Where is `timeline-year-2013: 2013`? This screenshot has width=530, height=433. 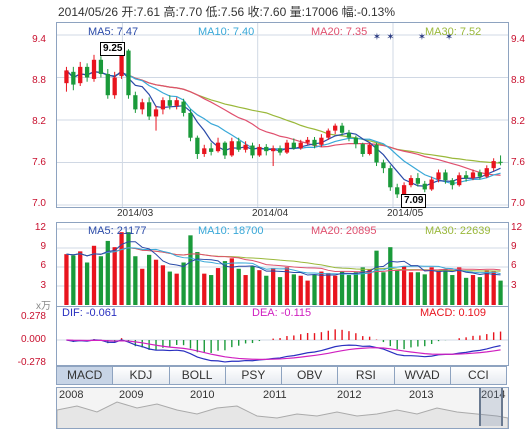 timeline-year-2013: 2013 is located at coordinates (421, 395).